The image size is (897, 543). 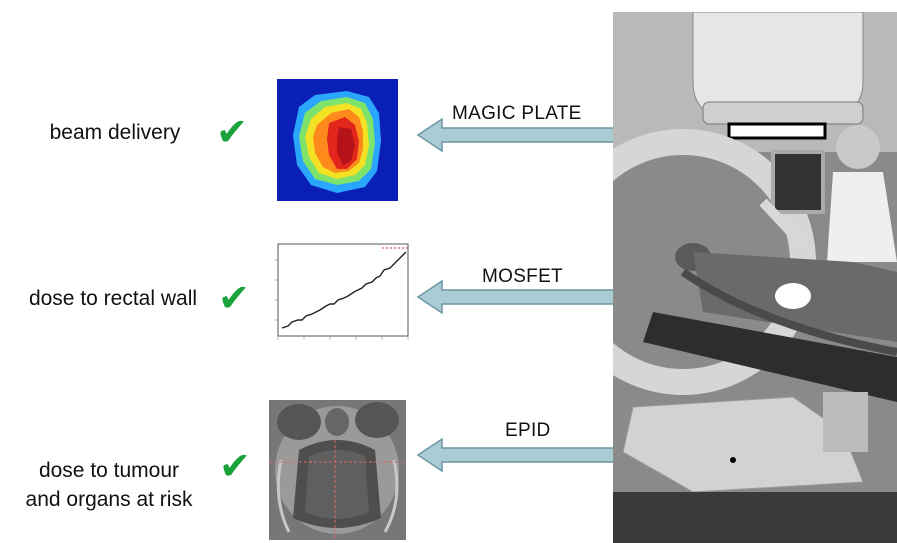 I want to click on label-beam-delivery: beam delivery, so click(x=115, y=132).